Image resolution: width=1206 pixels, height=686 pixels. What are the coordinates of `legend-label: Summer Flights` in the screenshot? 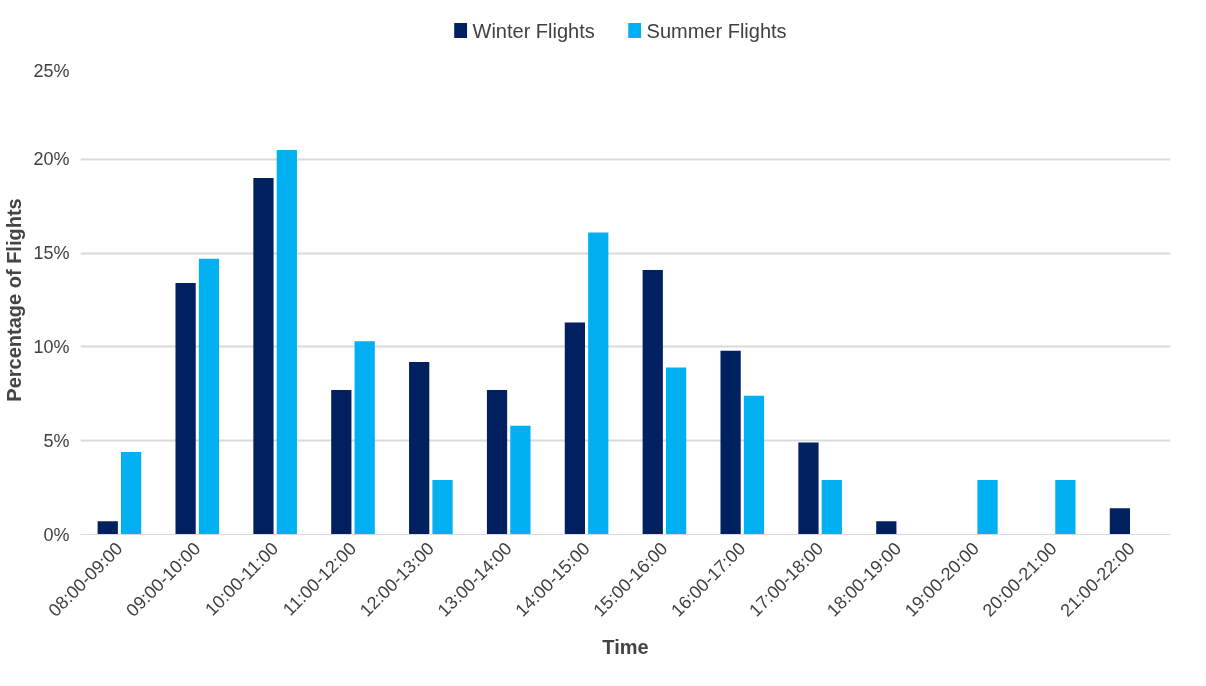 It's located at (716, 30).